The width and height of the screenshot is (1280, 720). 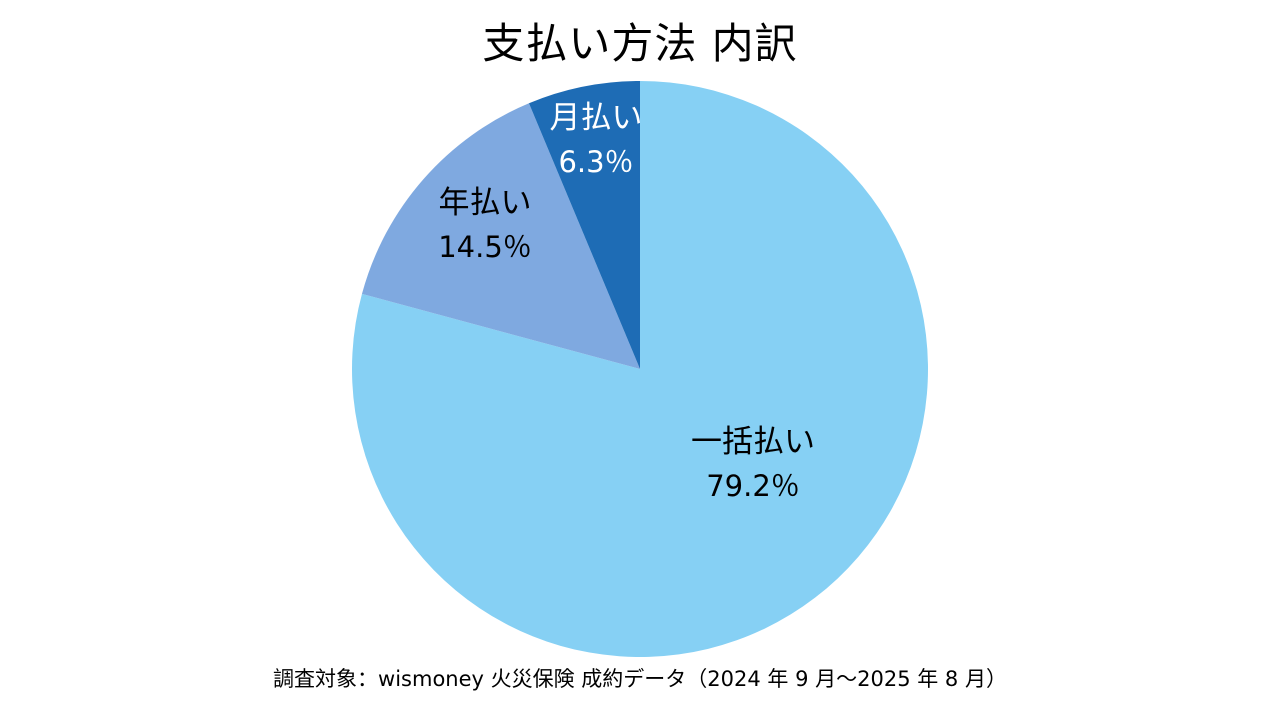 What do you see at coordinates (596, 162) in the screenshot?
I see `slice-value-monthly: 6.3％` at bounding box center [596, 162].